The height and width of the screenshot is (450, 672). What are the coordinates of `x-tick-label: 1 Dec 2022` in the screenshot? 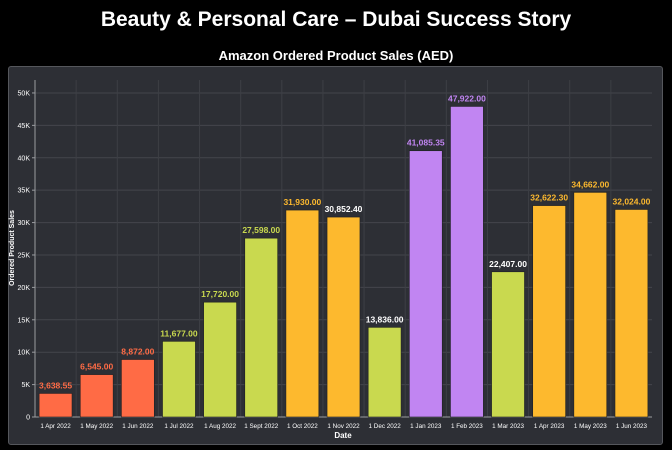 It's located at (385, 426).